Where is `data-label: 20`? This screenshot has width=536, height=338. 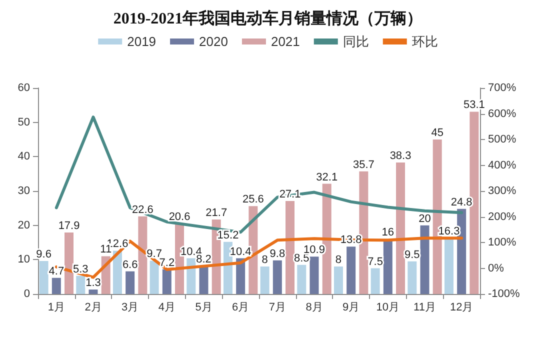 data-label: 20 is located at coordinates (424, 218).